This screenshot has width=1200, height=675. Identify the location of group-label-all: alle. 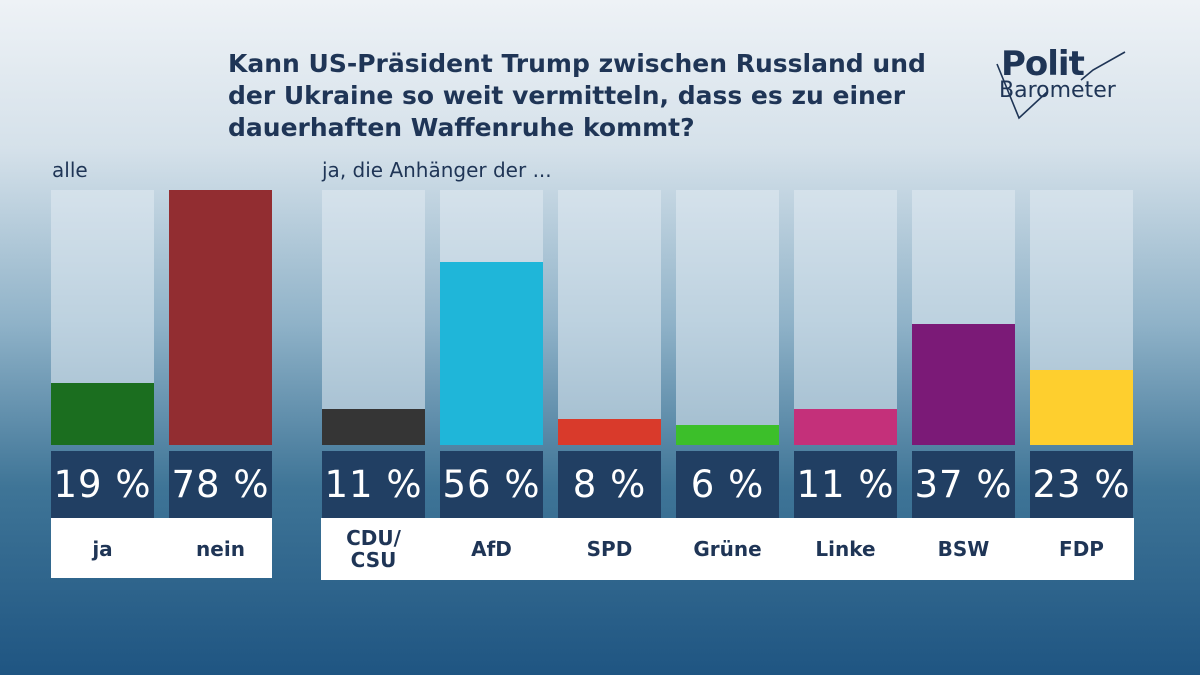
(70, 170).